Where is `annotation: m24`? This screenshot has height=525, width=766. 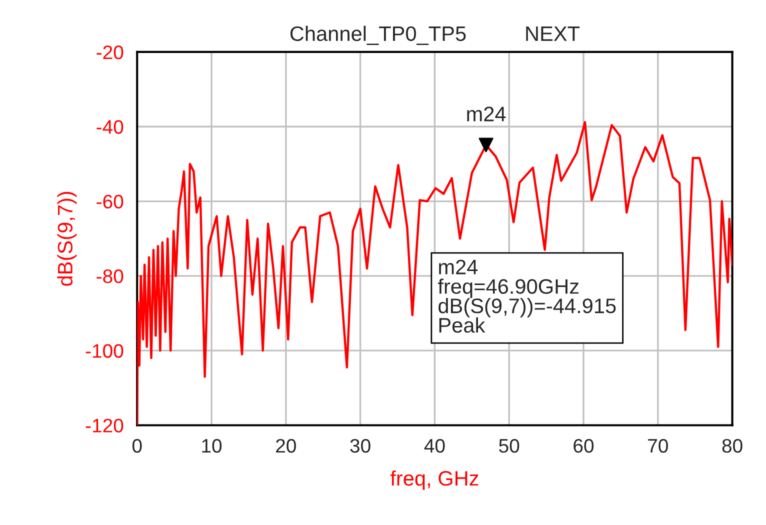 annotation: m24 is located at coordinates (486, 114).